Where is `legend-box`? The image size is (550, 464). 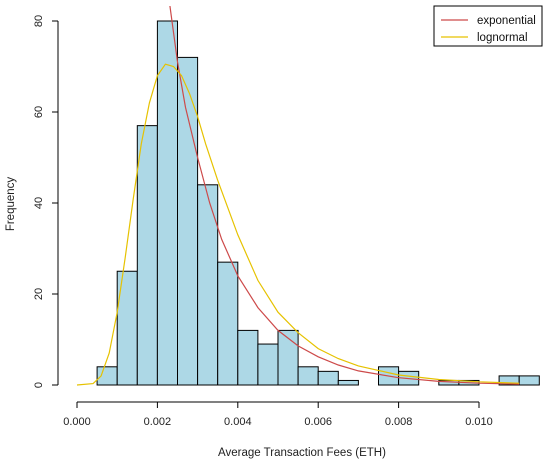
legend-box is located at coordinates (488, 26).